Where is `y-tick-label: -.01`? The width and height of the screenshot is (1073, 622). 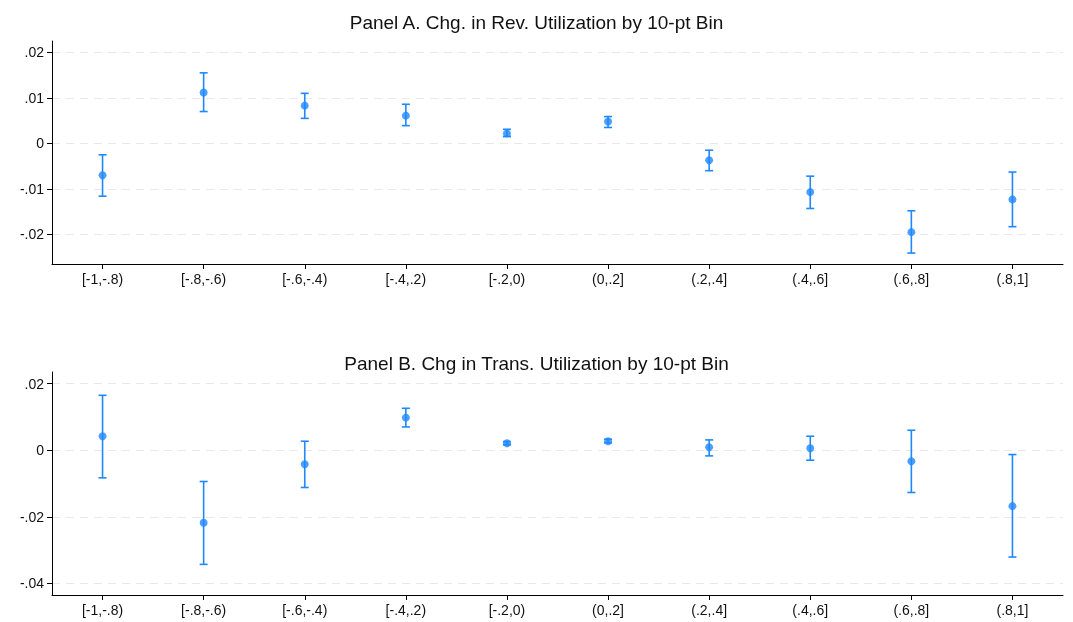 y-tick-label: -.01 is located at coordinates (32, 188).